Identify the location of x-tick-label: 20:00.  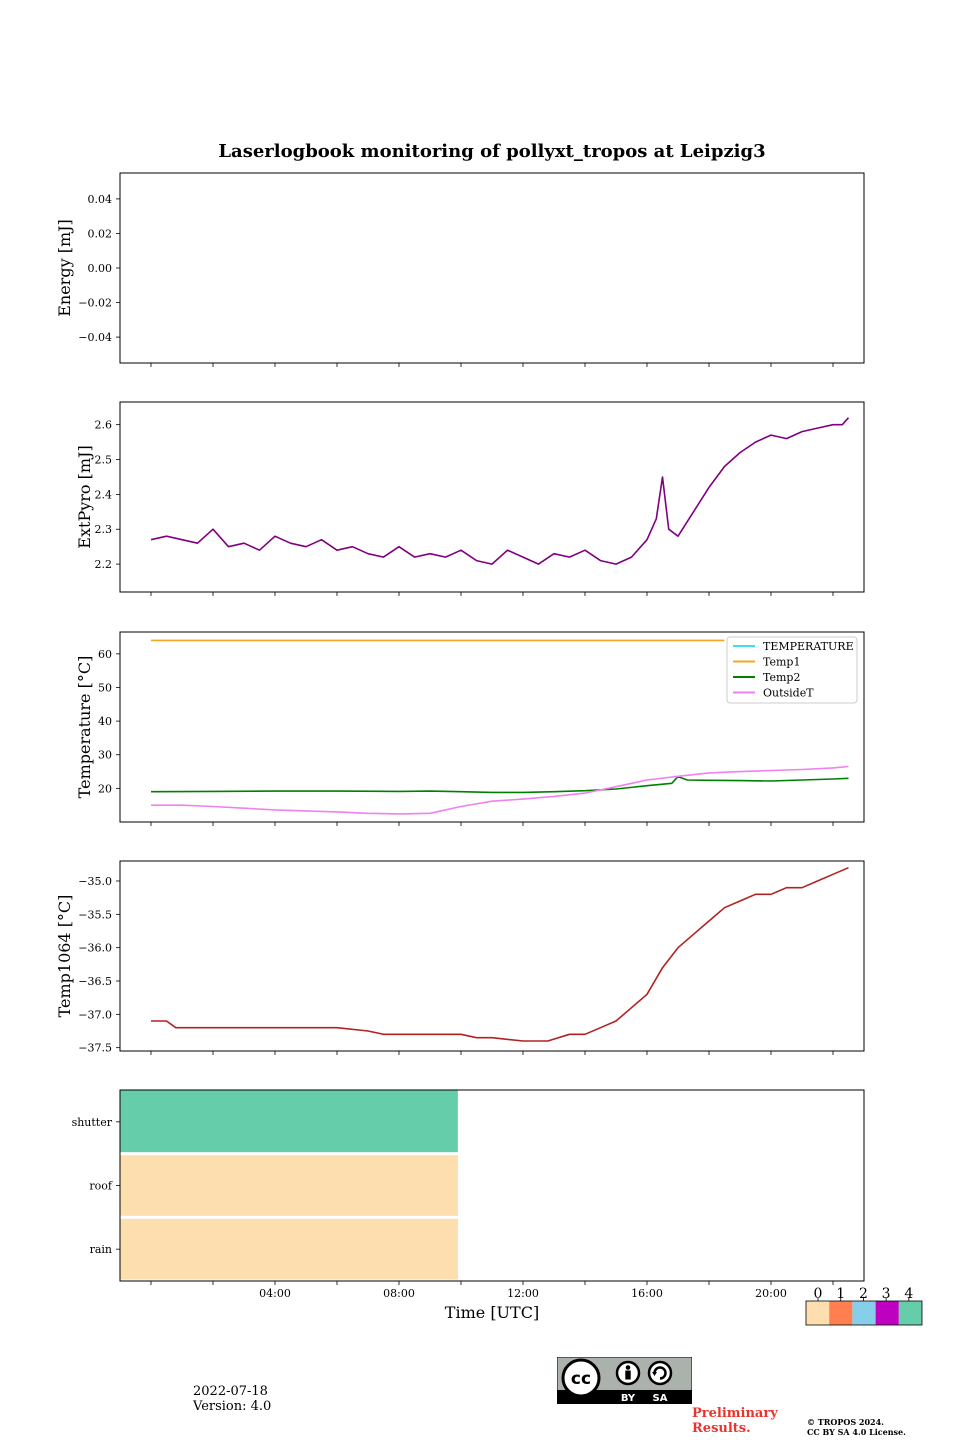
(771, 1293).